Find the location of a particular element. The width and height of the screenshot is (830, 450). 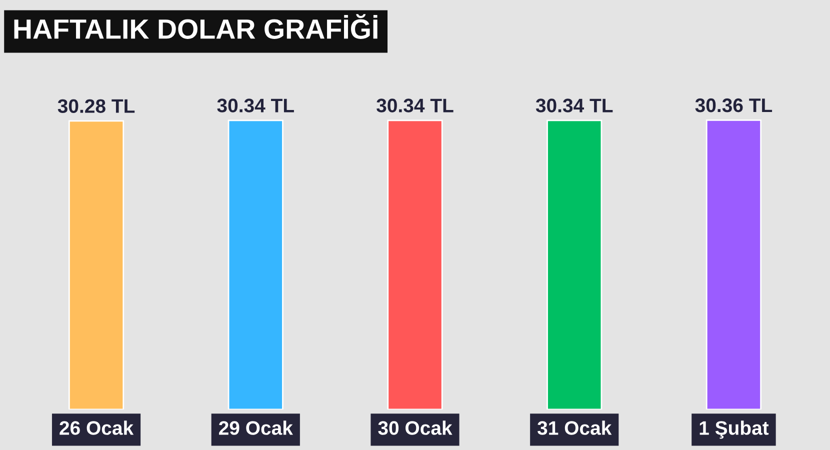

data-label: 30.28 TL is located at coordinates (96, 106).